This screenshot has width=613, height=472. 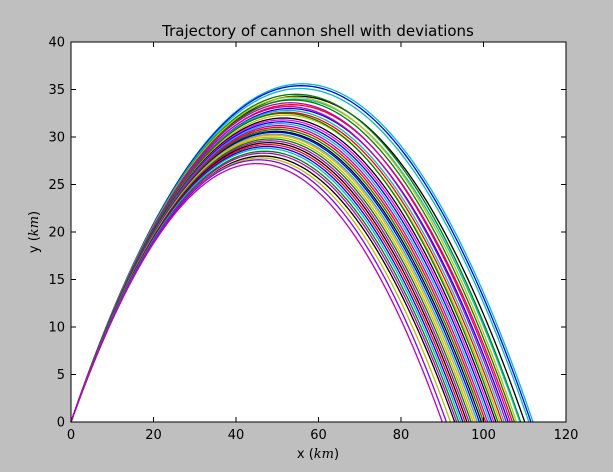 What do you see at coordinates (56, 43) in the screenshot?
I see `y-tick-label-8: 40` at bounding box center [56, 43].